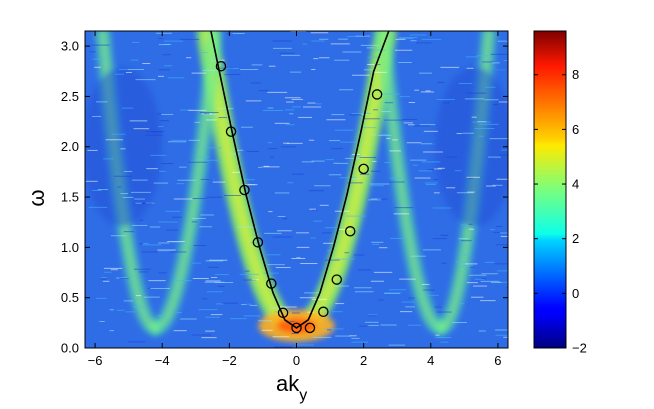 Image resolution: width=654 pixels, height=409 pixels. I want to click on x-tick-label: 4, so click(430, 360).